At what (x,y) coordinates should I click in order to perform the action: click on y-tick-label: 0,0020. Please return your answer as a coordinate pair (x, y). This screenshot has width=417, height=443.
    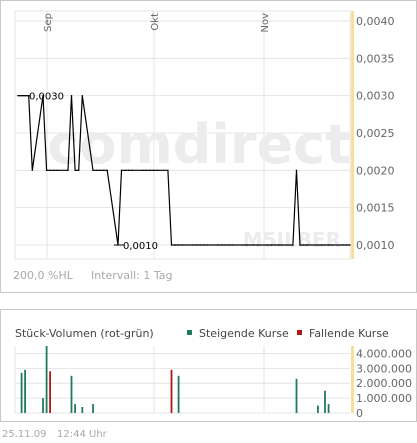
    Looking at the image, I should click on (375, 170).